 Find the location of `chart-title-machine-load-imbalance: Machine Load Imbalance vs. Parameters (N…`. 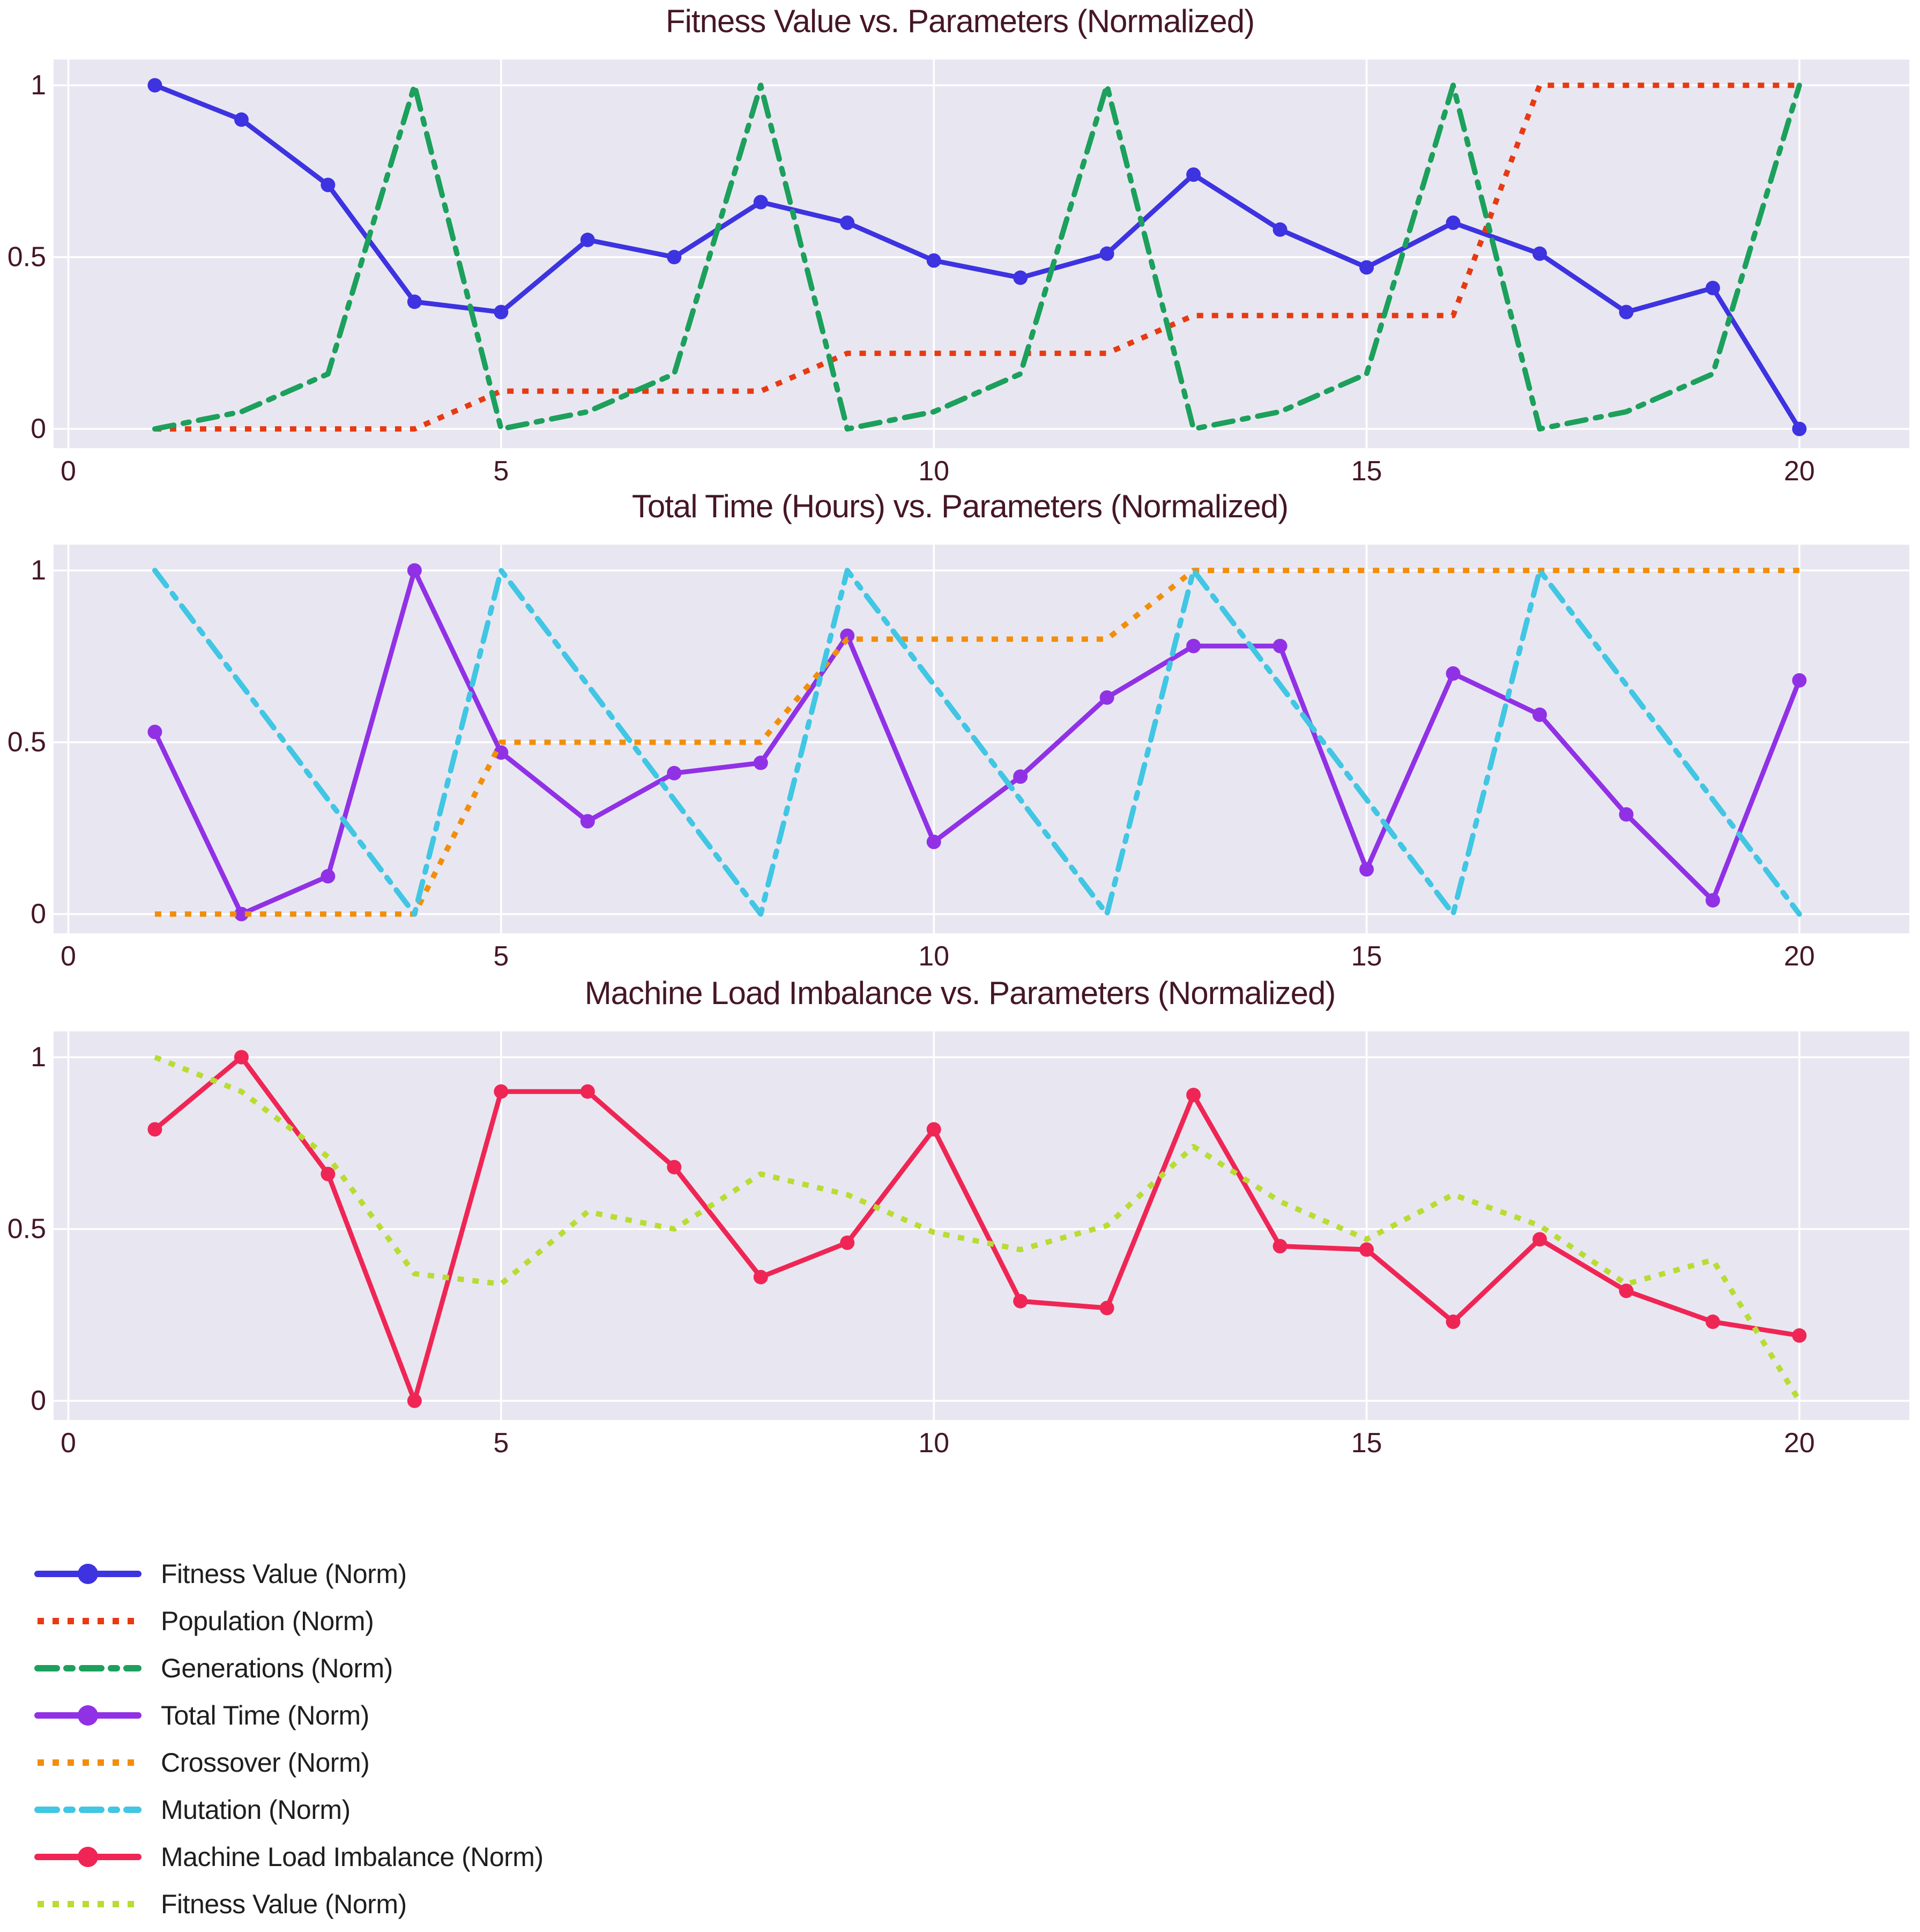

chart-title-machine-load-imbalance: Machine Load Imbalance vs. Parameters (N… is located at coordinates (960, 993).